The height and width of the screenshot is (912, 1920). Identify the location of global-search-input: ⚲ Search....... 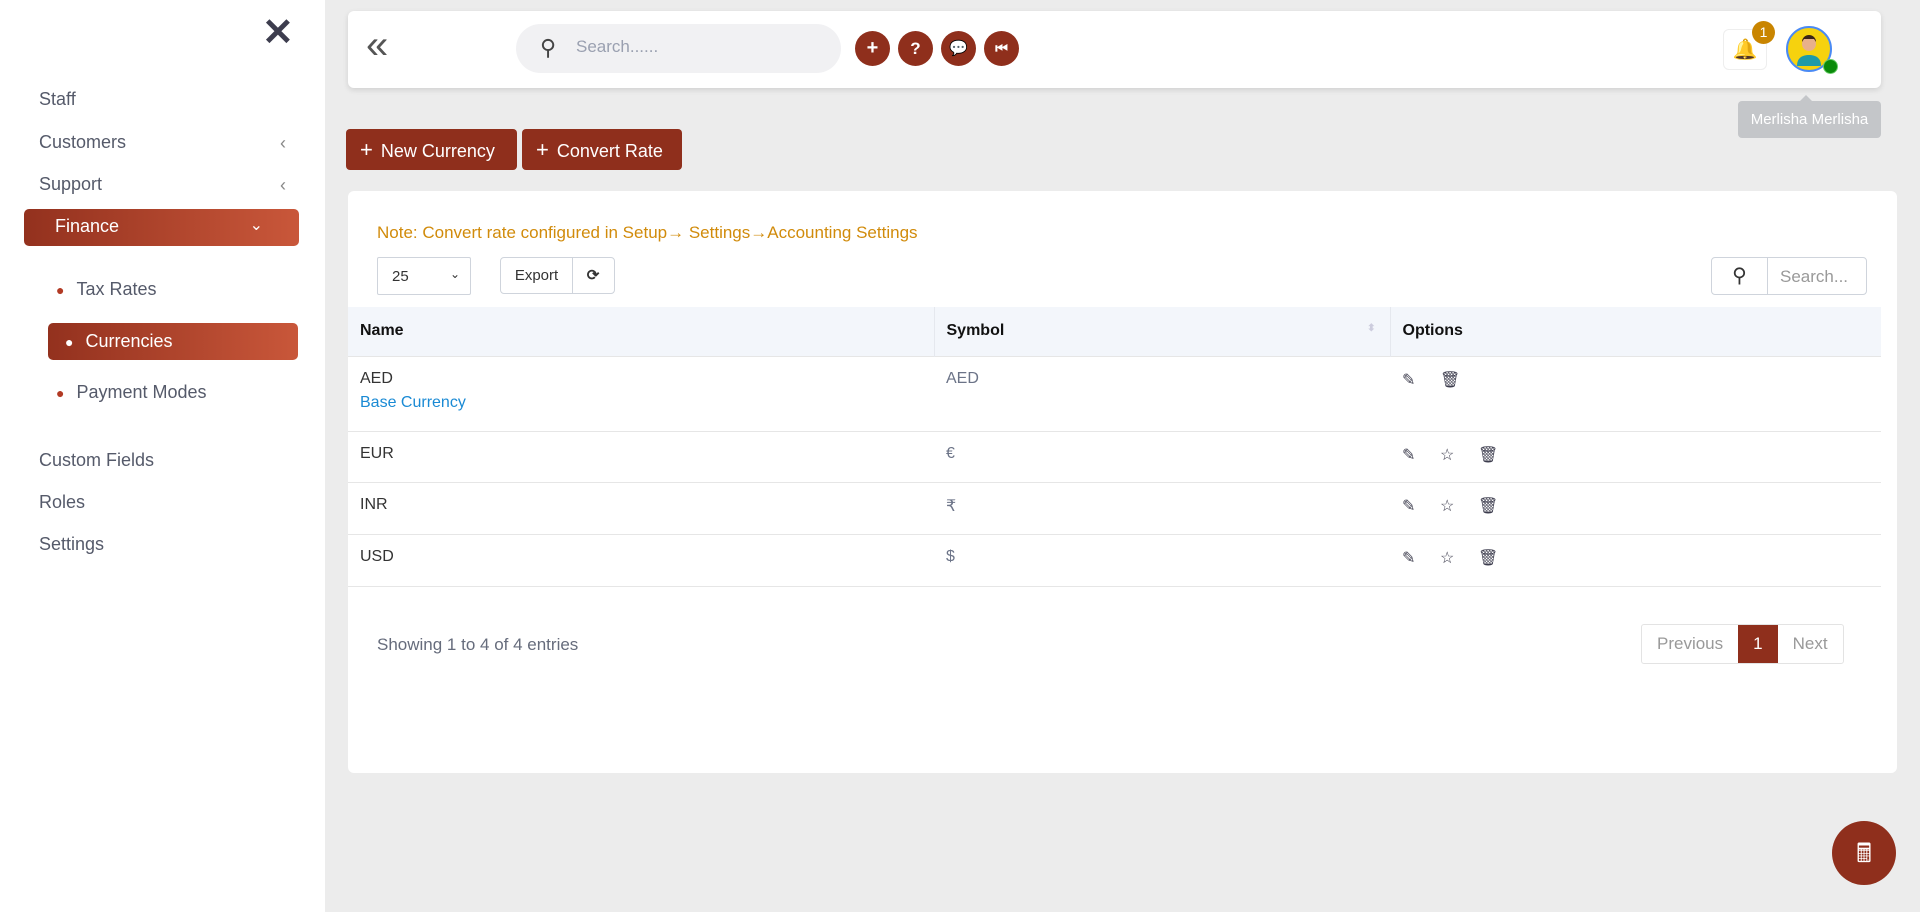
(678, 48).